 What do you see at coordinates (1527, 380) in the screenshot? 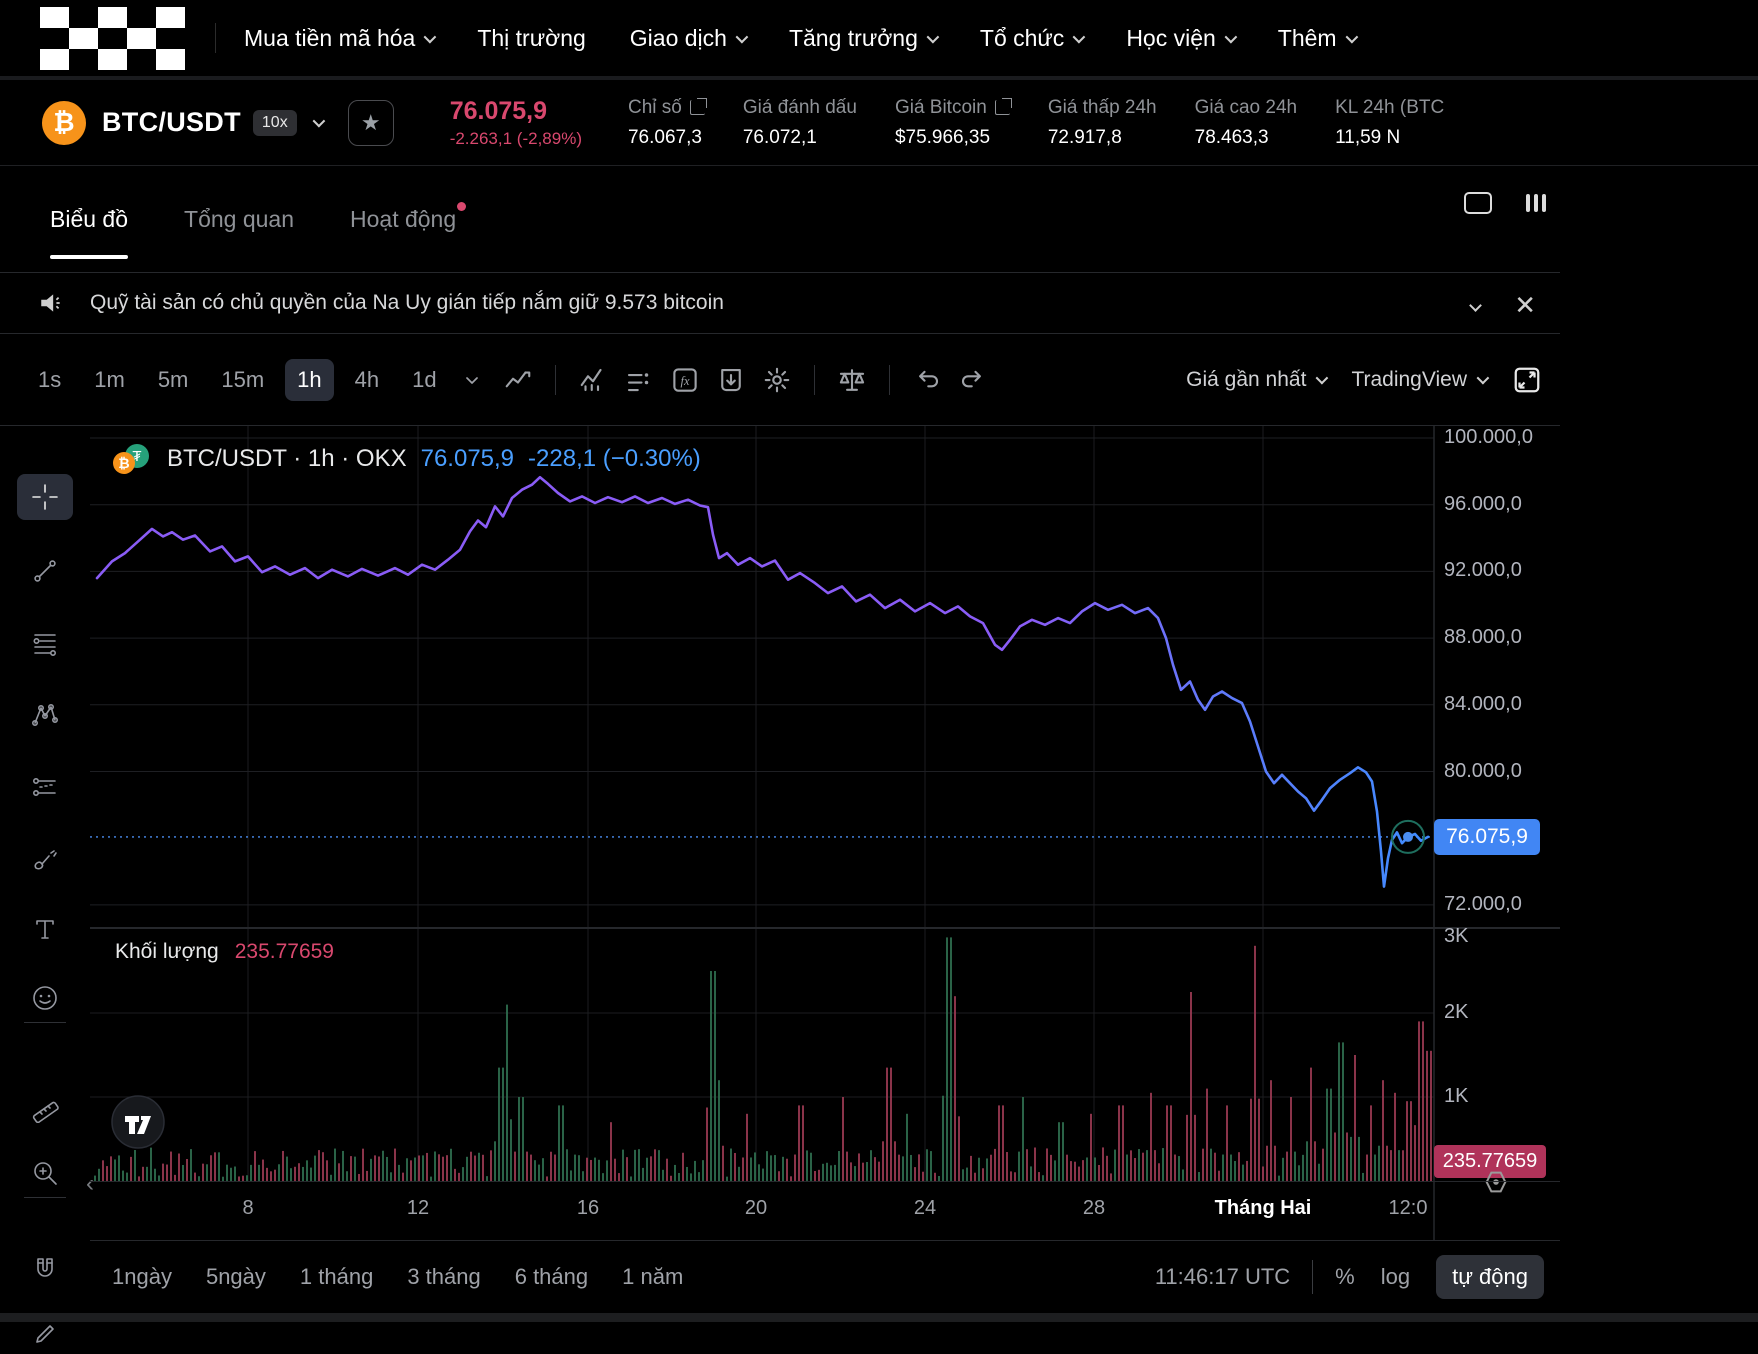
I see `fullscreen-icon` at bounding box center [1527, 380].